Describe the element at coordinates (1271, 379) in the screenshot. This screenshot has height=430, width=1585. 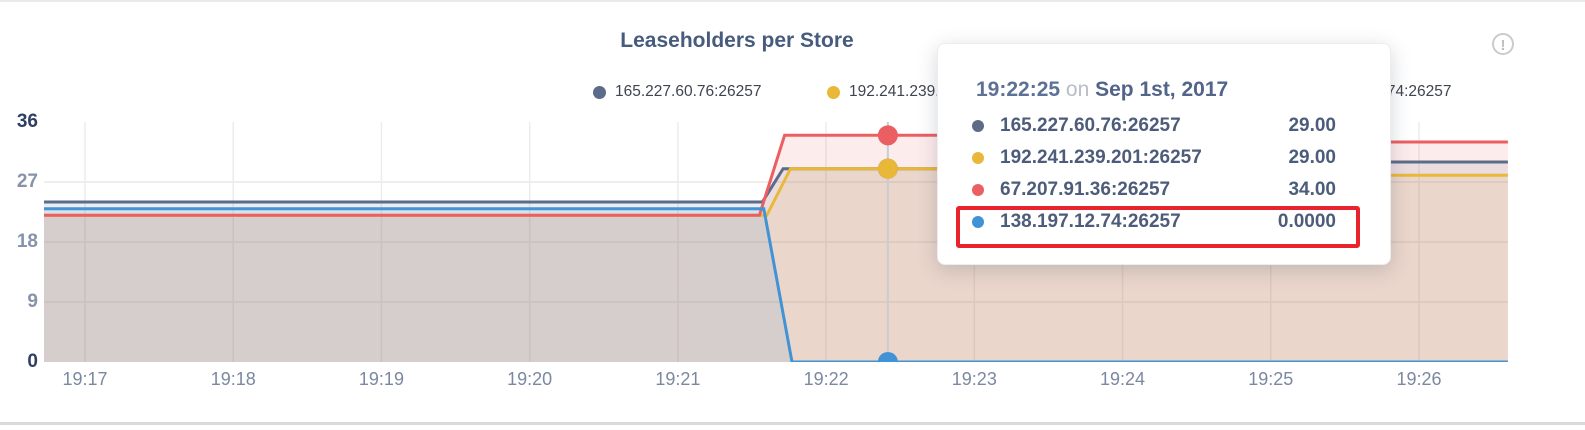
I see `x-tick-label: 19:25` at that location.